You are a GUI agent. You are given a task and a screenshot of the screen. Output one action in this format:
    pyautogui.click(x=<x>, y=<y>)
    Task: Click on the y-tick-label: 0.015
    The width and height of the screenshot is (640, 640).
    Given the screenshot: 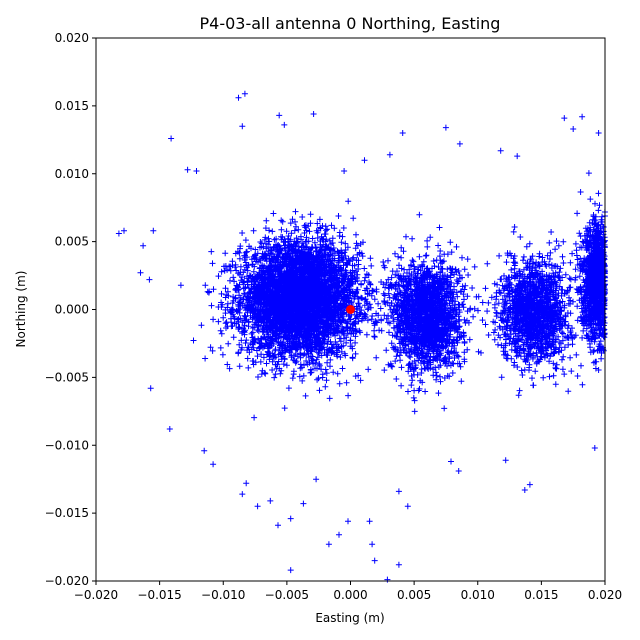 What is the action you would take?
    pyautogui.click(x=72, y=106)
    